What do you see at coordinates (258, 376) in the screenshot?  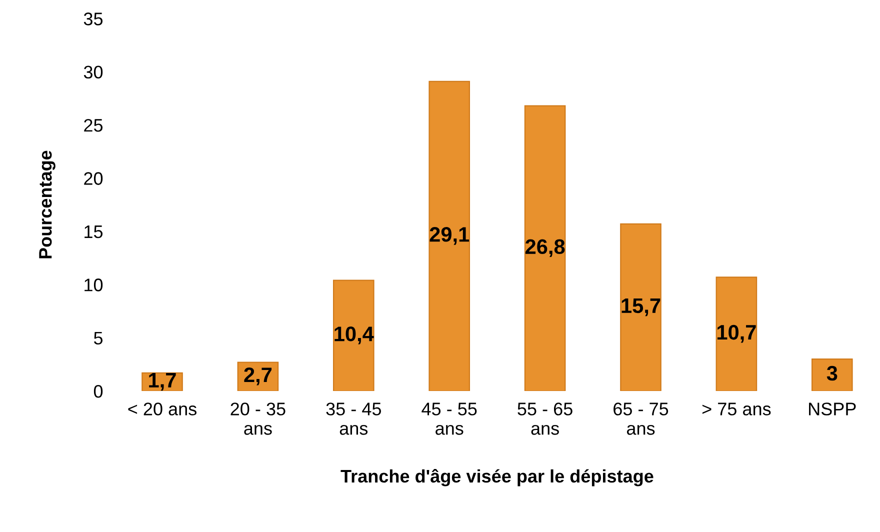 I see `data-label: 2,7` at bounding box center [258, 376].